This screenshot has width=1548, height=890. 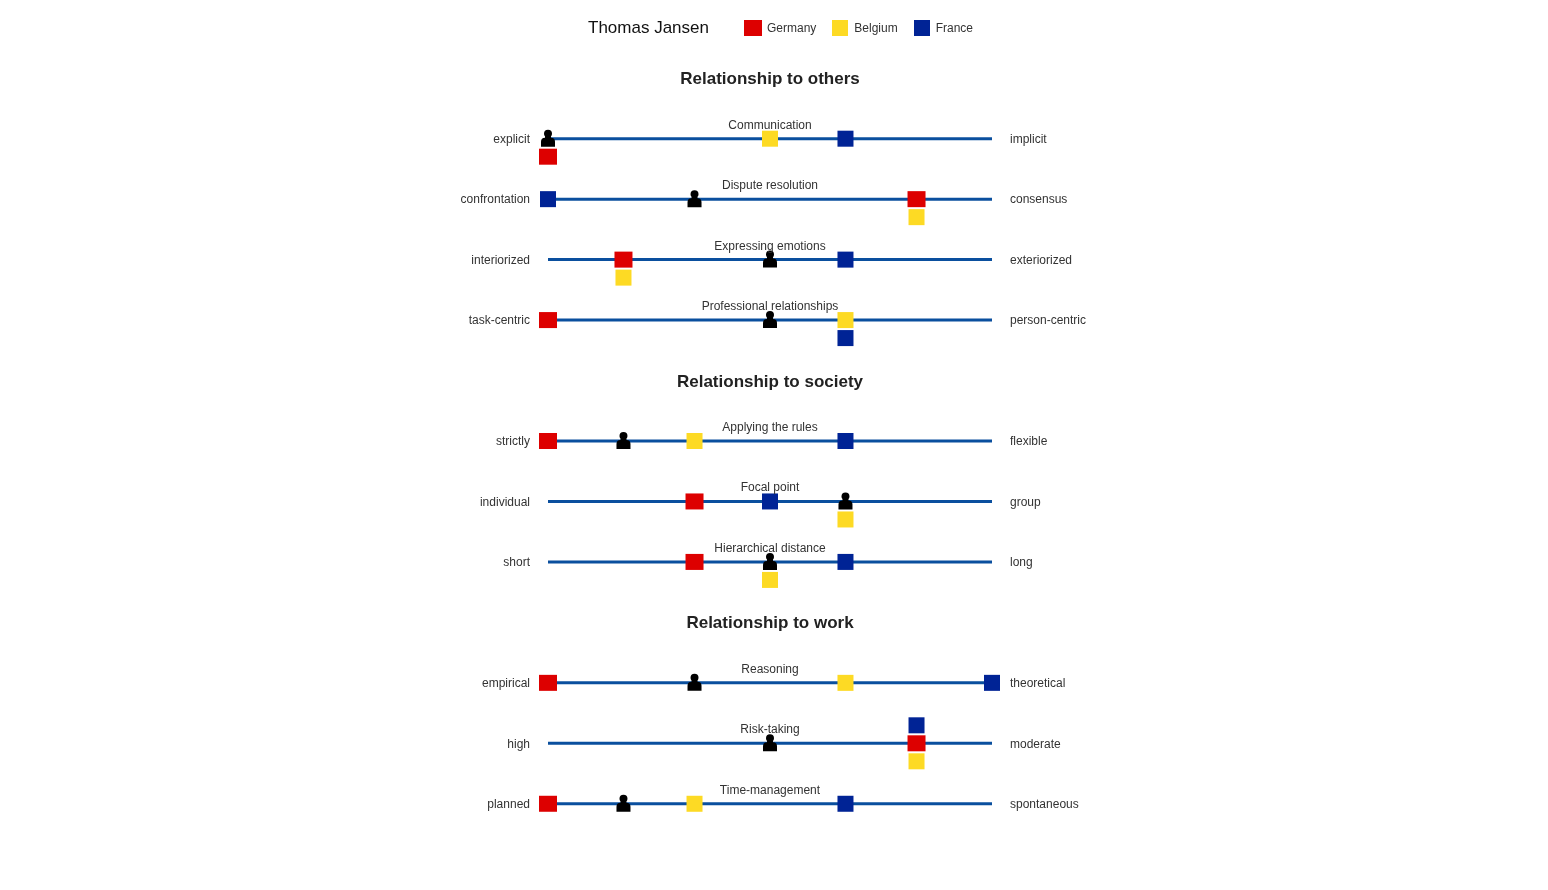 I want to click on y2-tick-label: person-centric, so click(x=1048, y=320).